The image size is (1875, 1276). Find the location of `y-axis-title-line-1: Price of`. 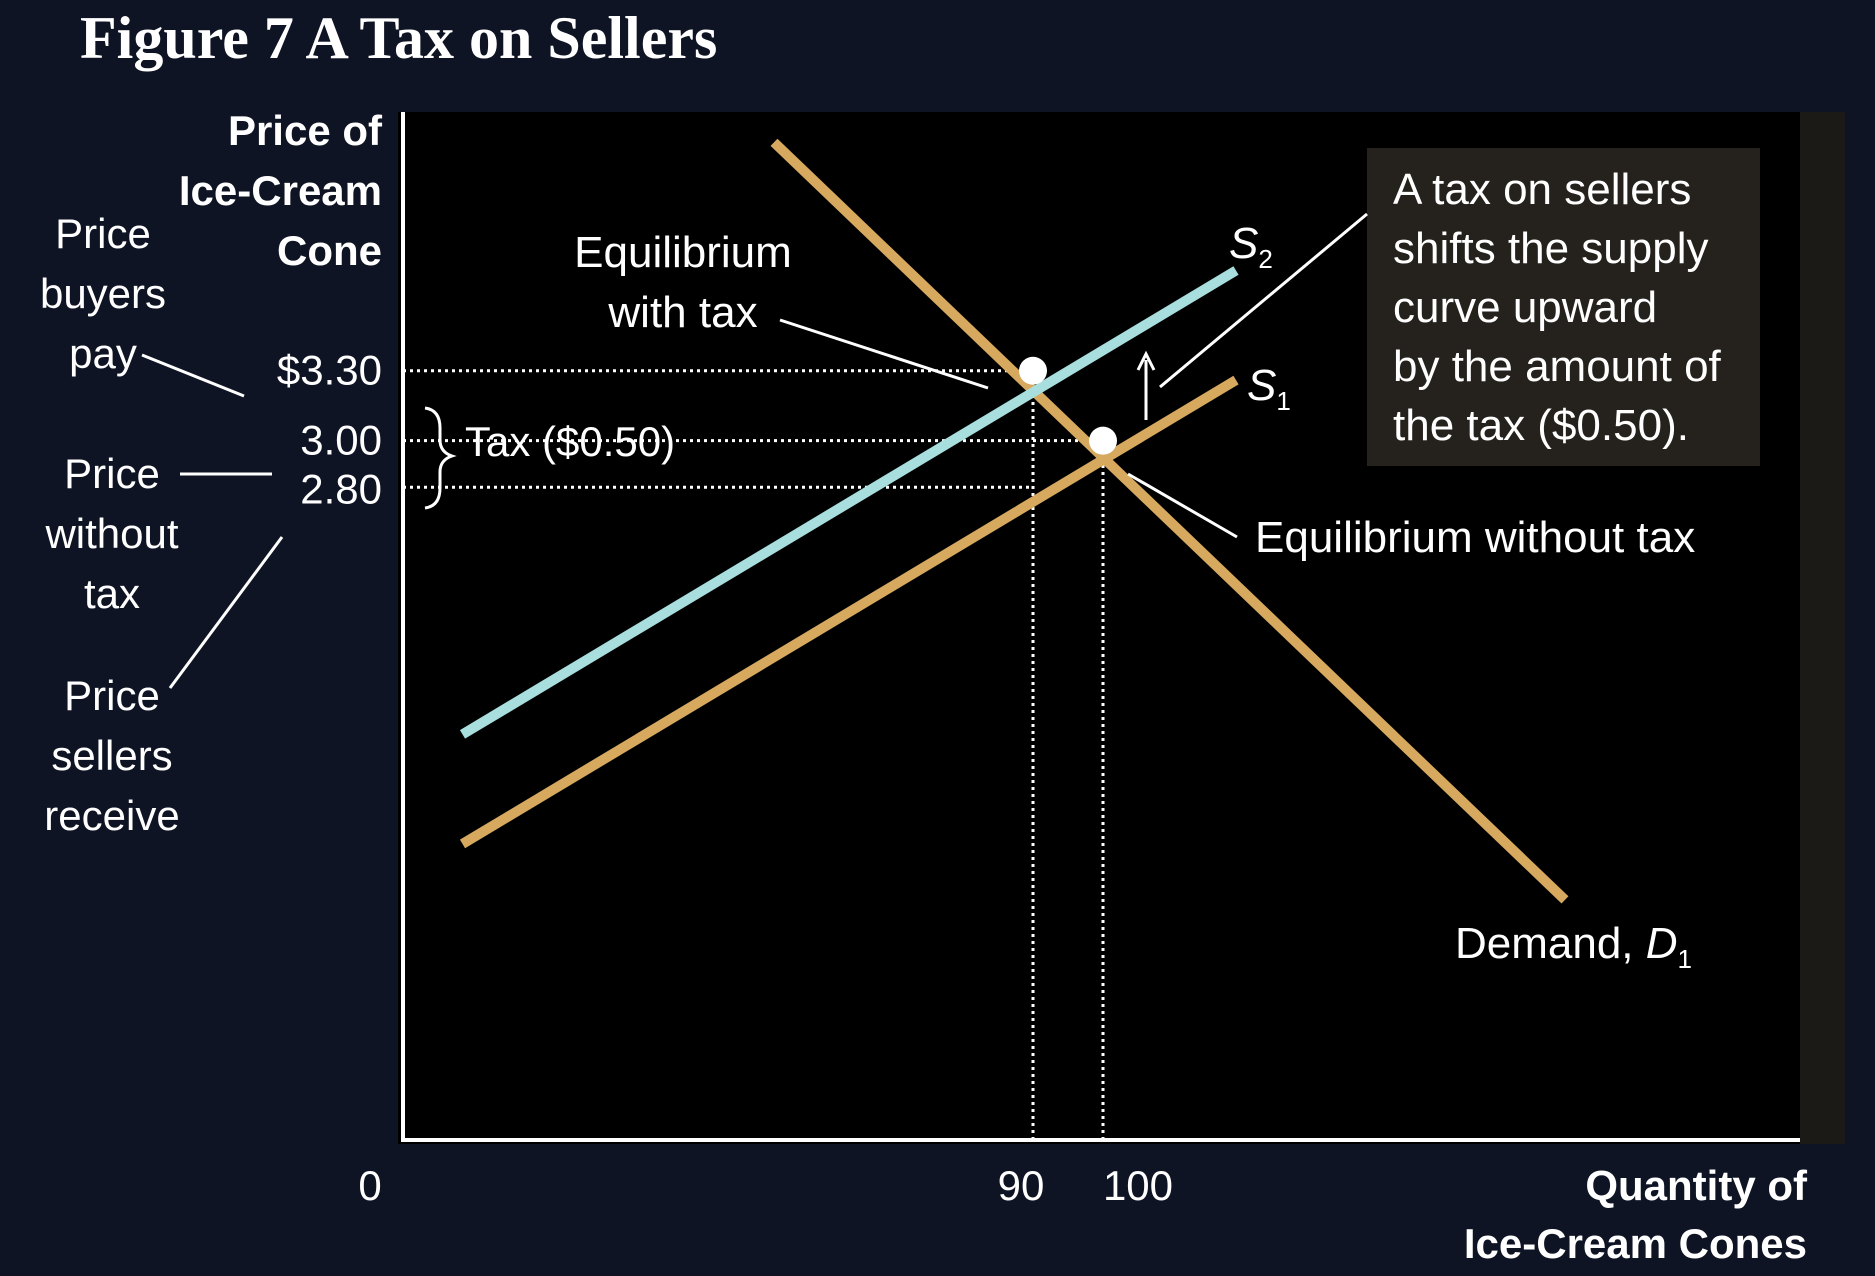

y-axis-title-line-1: Price of is located at coordinates (305, 130).